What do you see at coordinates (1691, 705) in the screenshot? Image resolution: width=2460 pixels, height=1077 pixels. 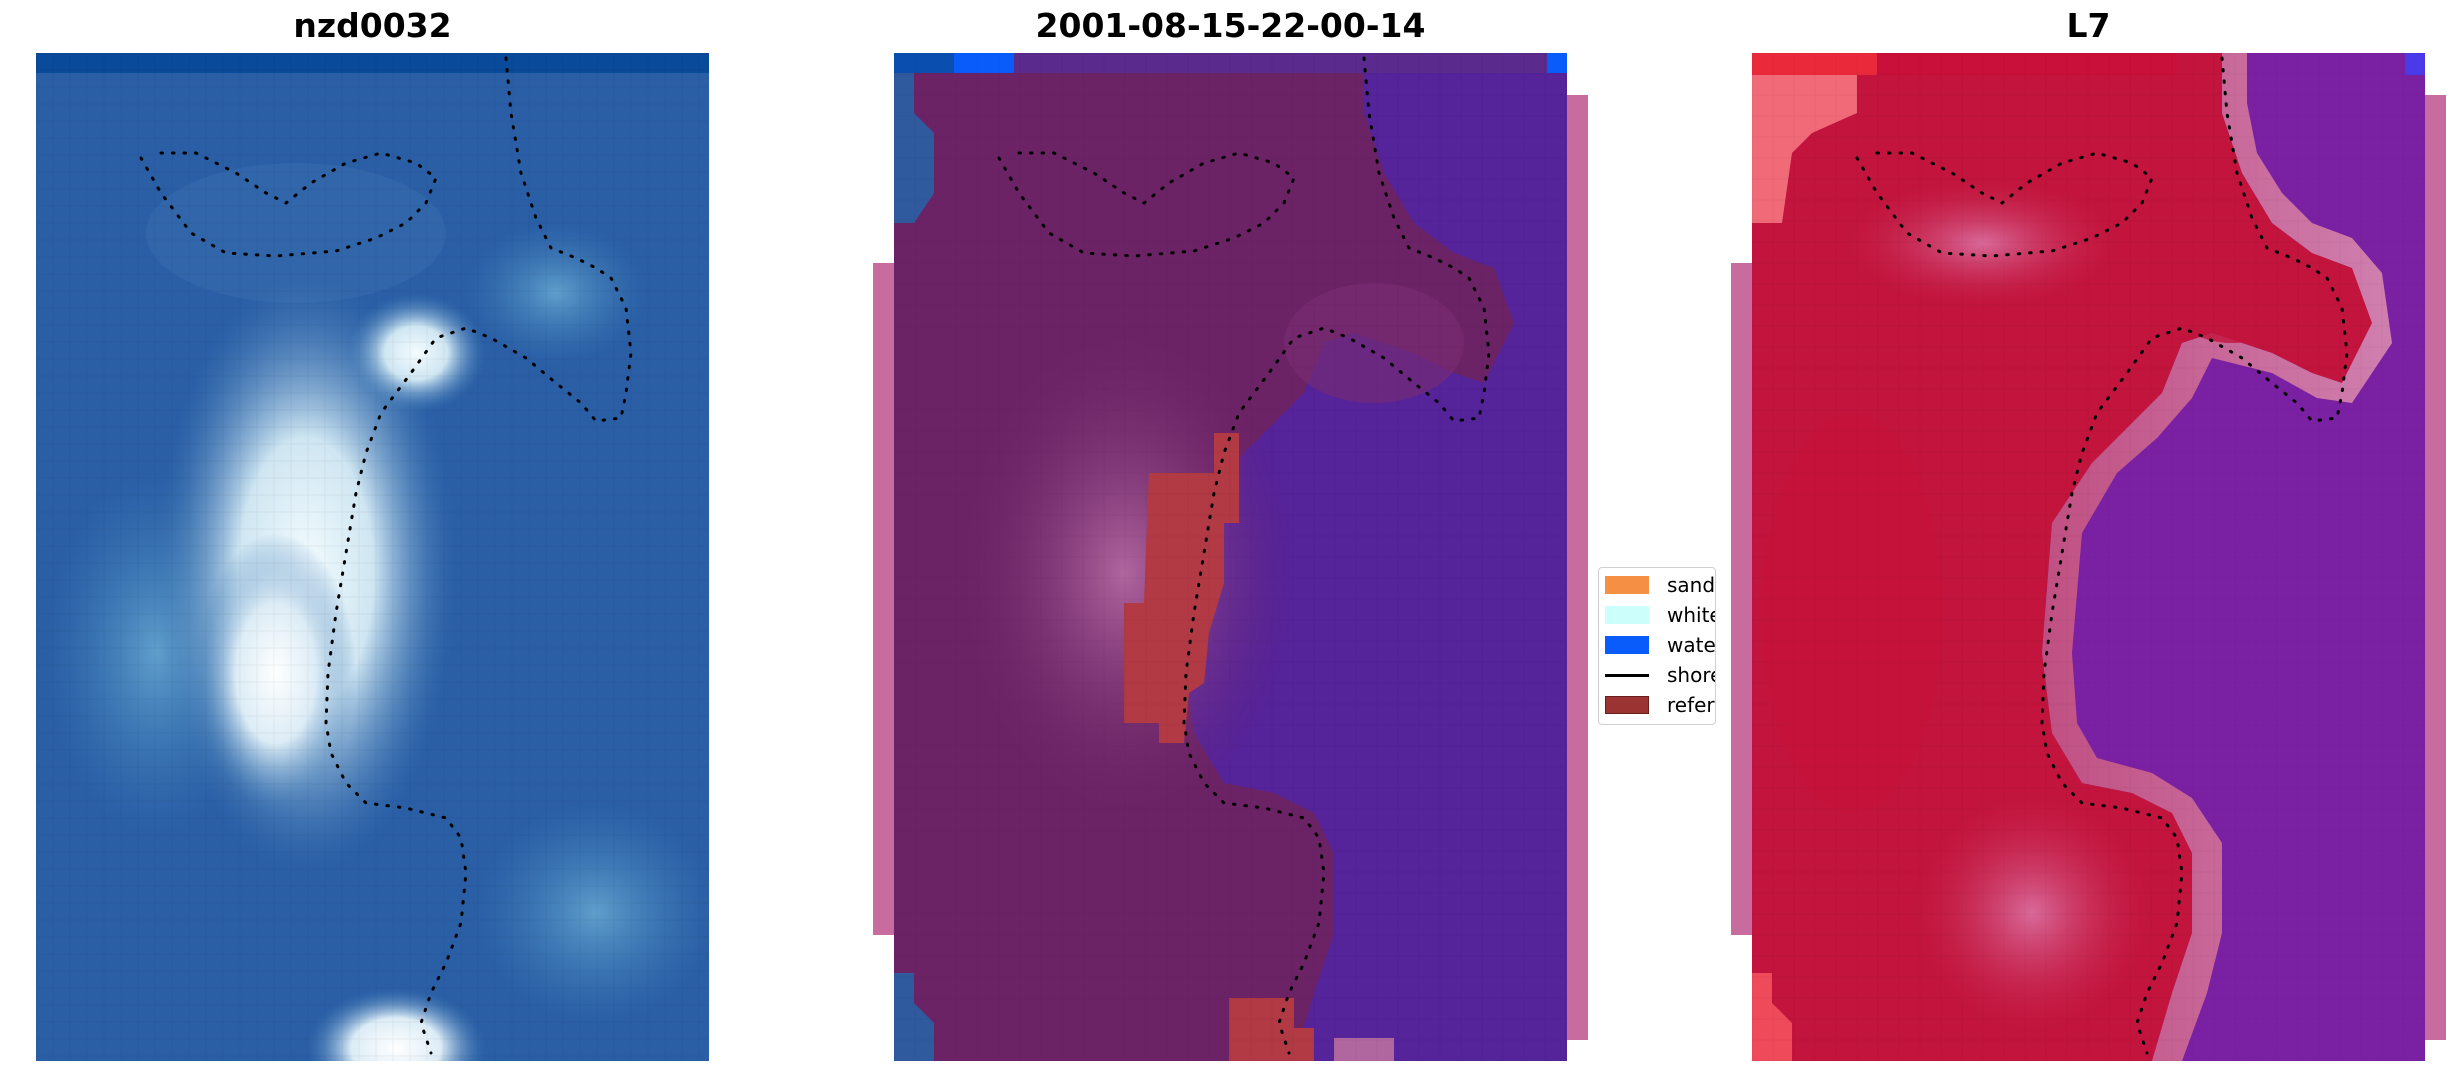 I see `legend-label-reference: referenc` at bounding box center [1691, 705].